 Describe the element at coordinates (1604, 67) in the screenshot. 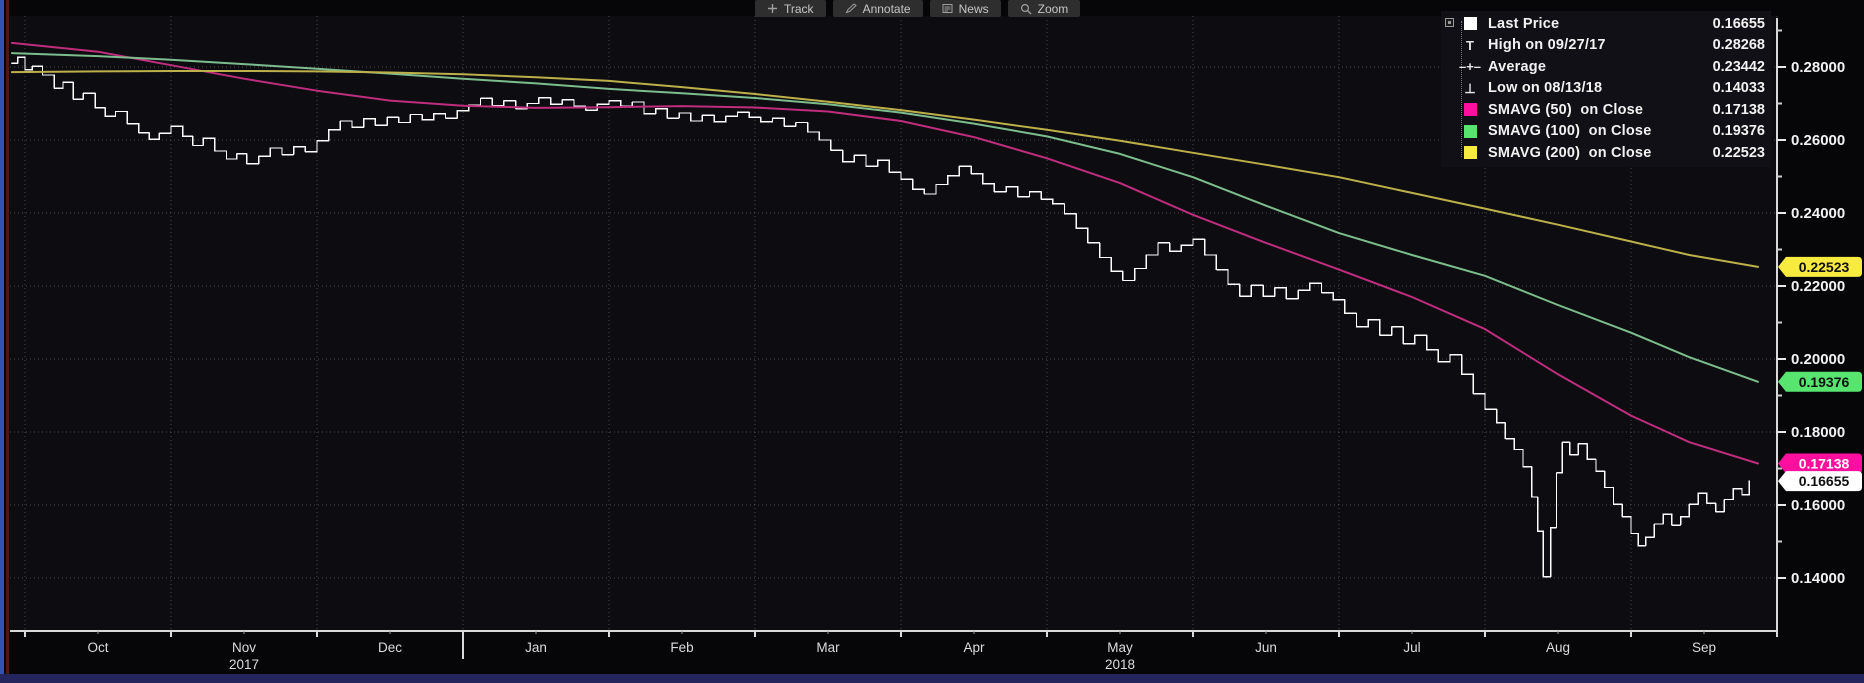

I see `legend-row-2: –+– Average 0.23442` at that location.